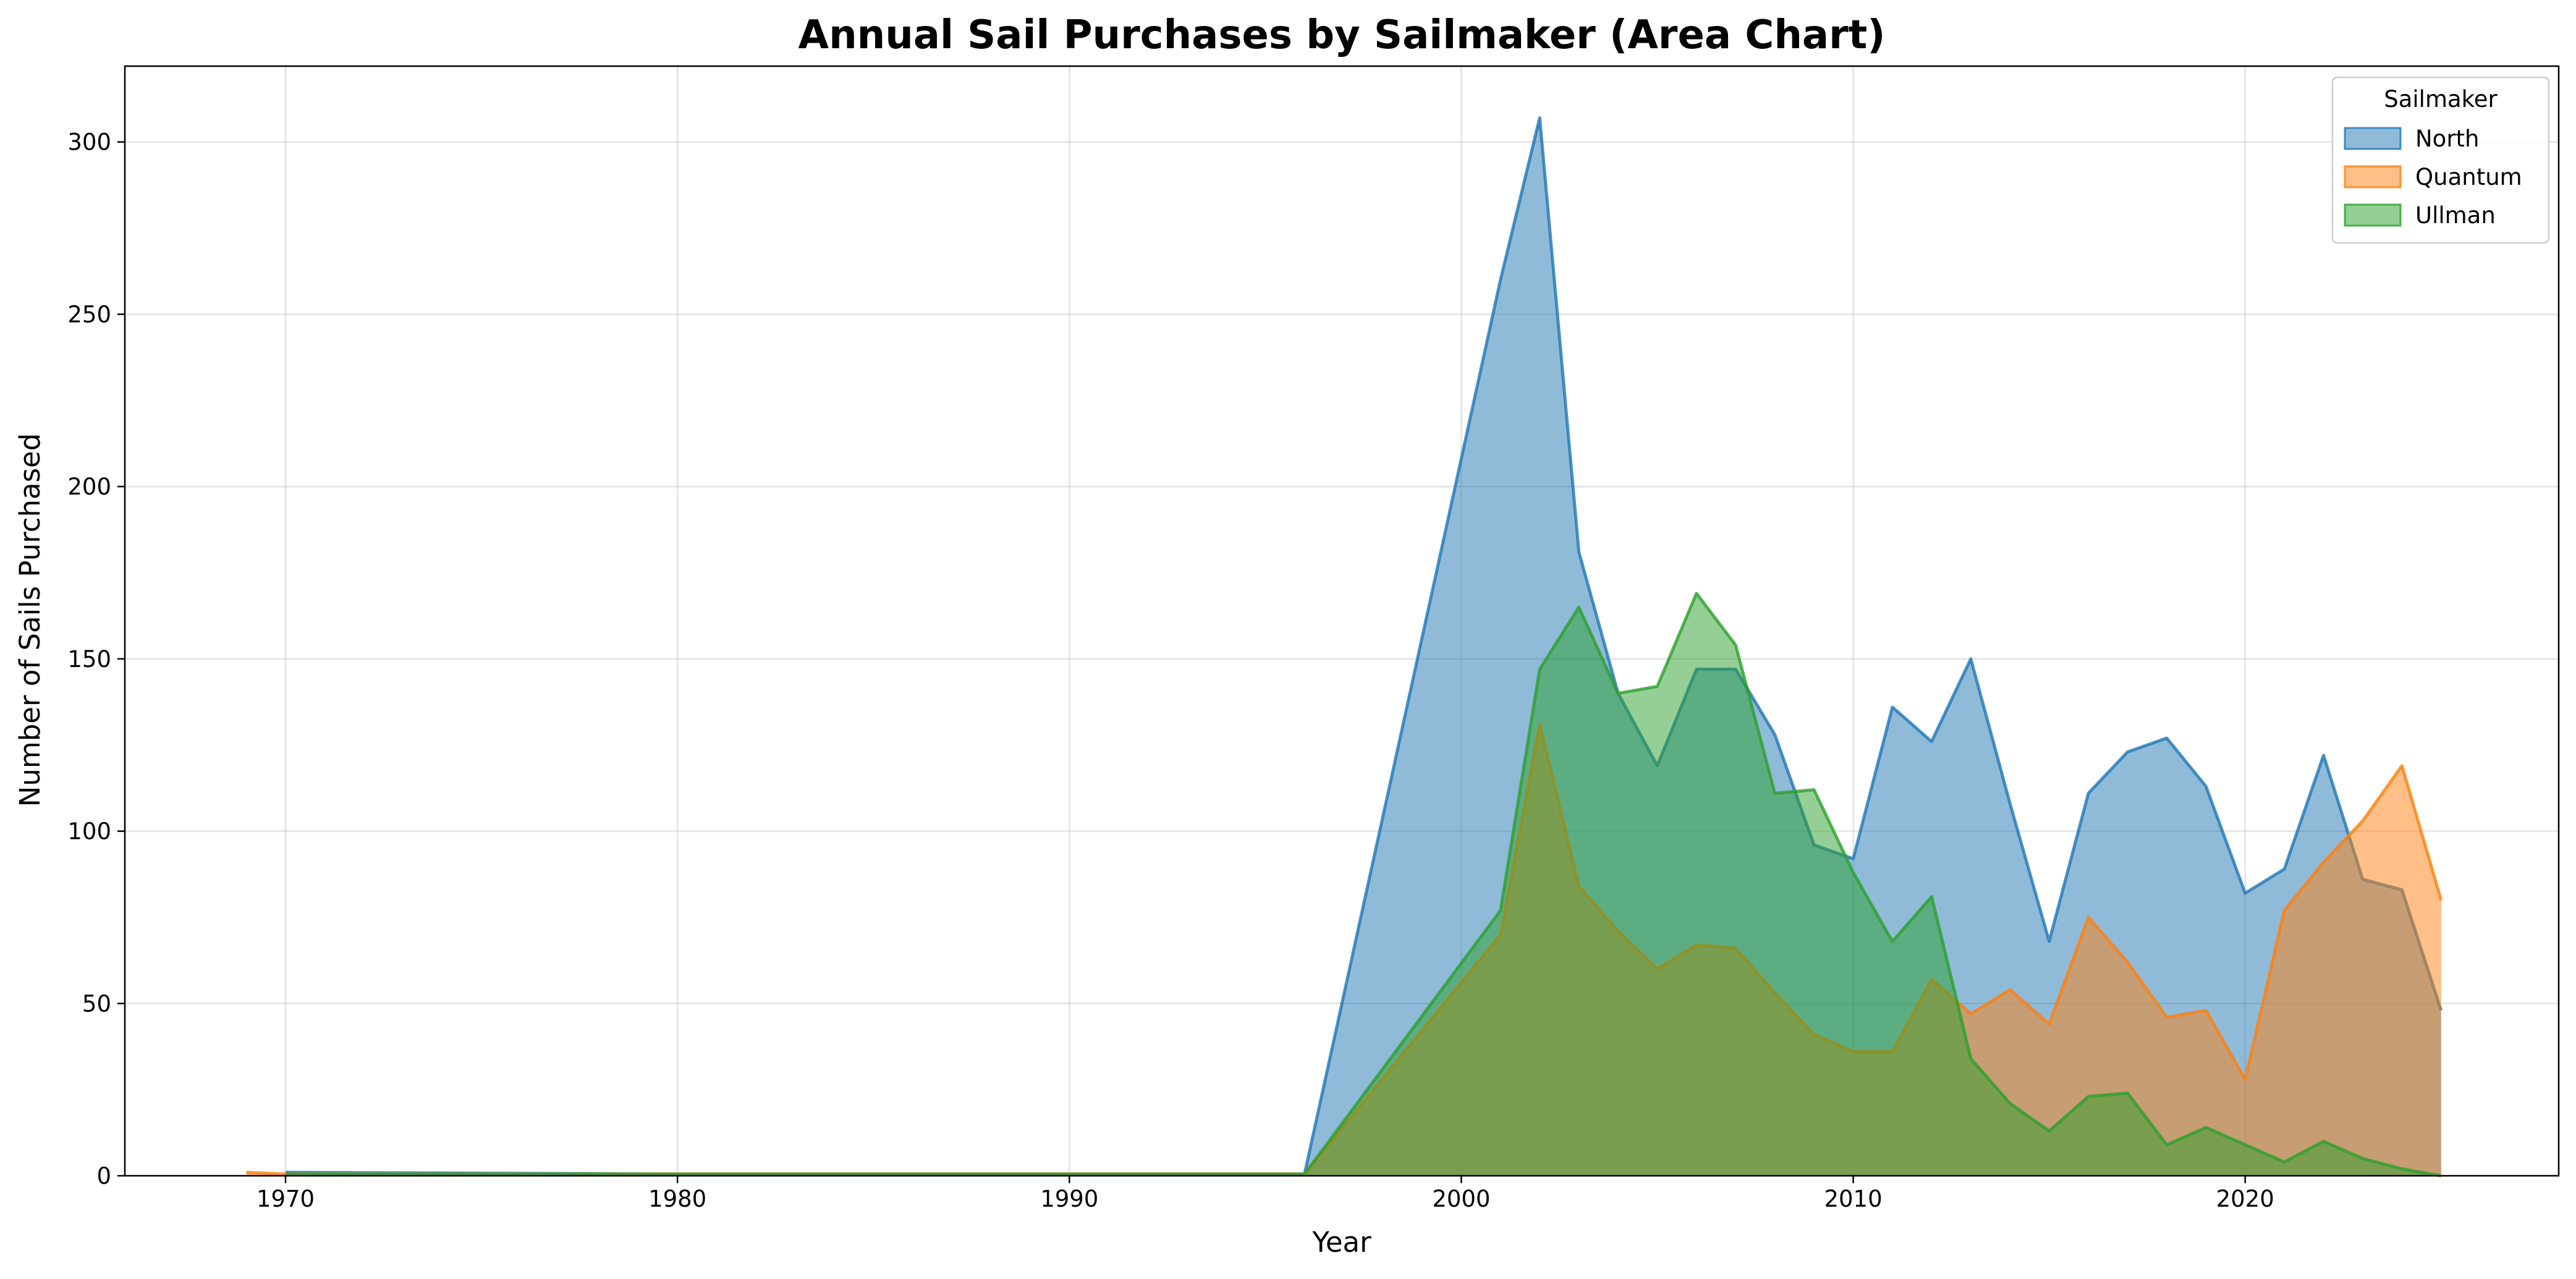 This screenshot has width=2576, height=1279. Describe the element at coordinates (103, 1176) in the screenshot. I see `y-tick-label: 0` at that location.